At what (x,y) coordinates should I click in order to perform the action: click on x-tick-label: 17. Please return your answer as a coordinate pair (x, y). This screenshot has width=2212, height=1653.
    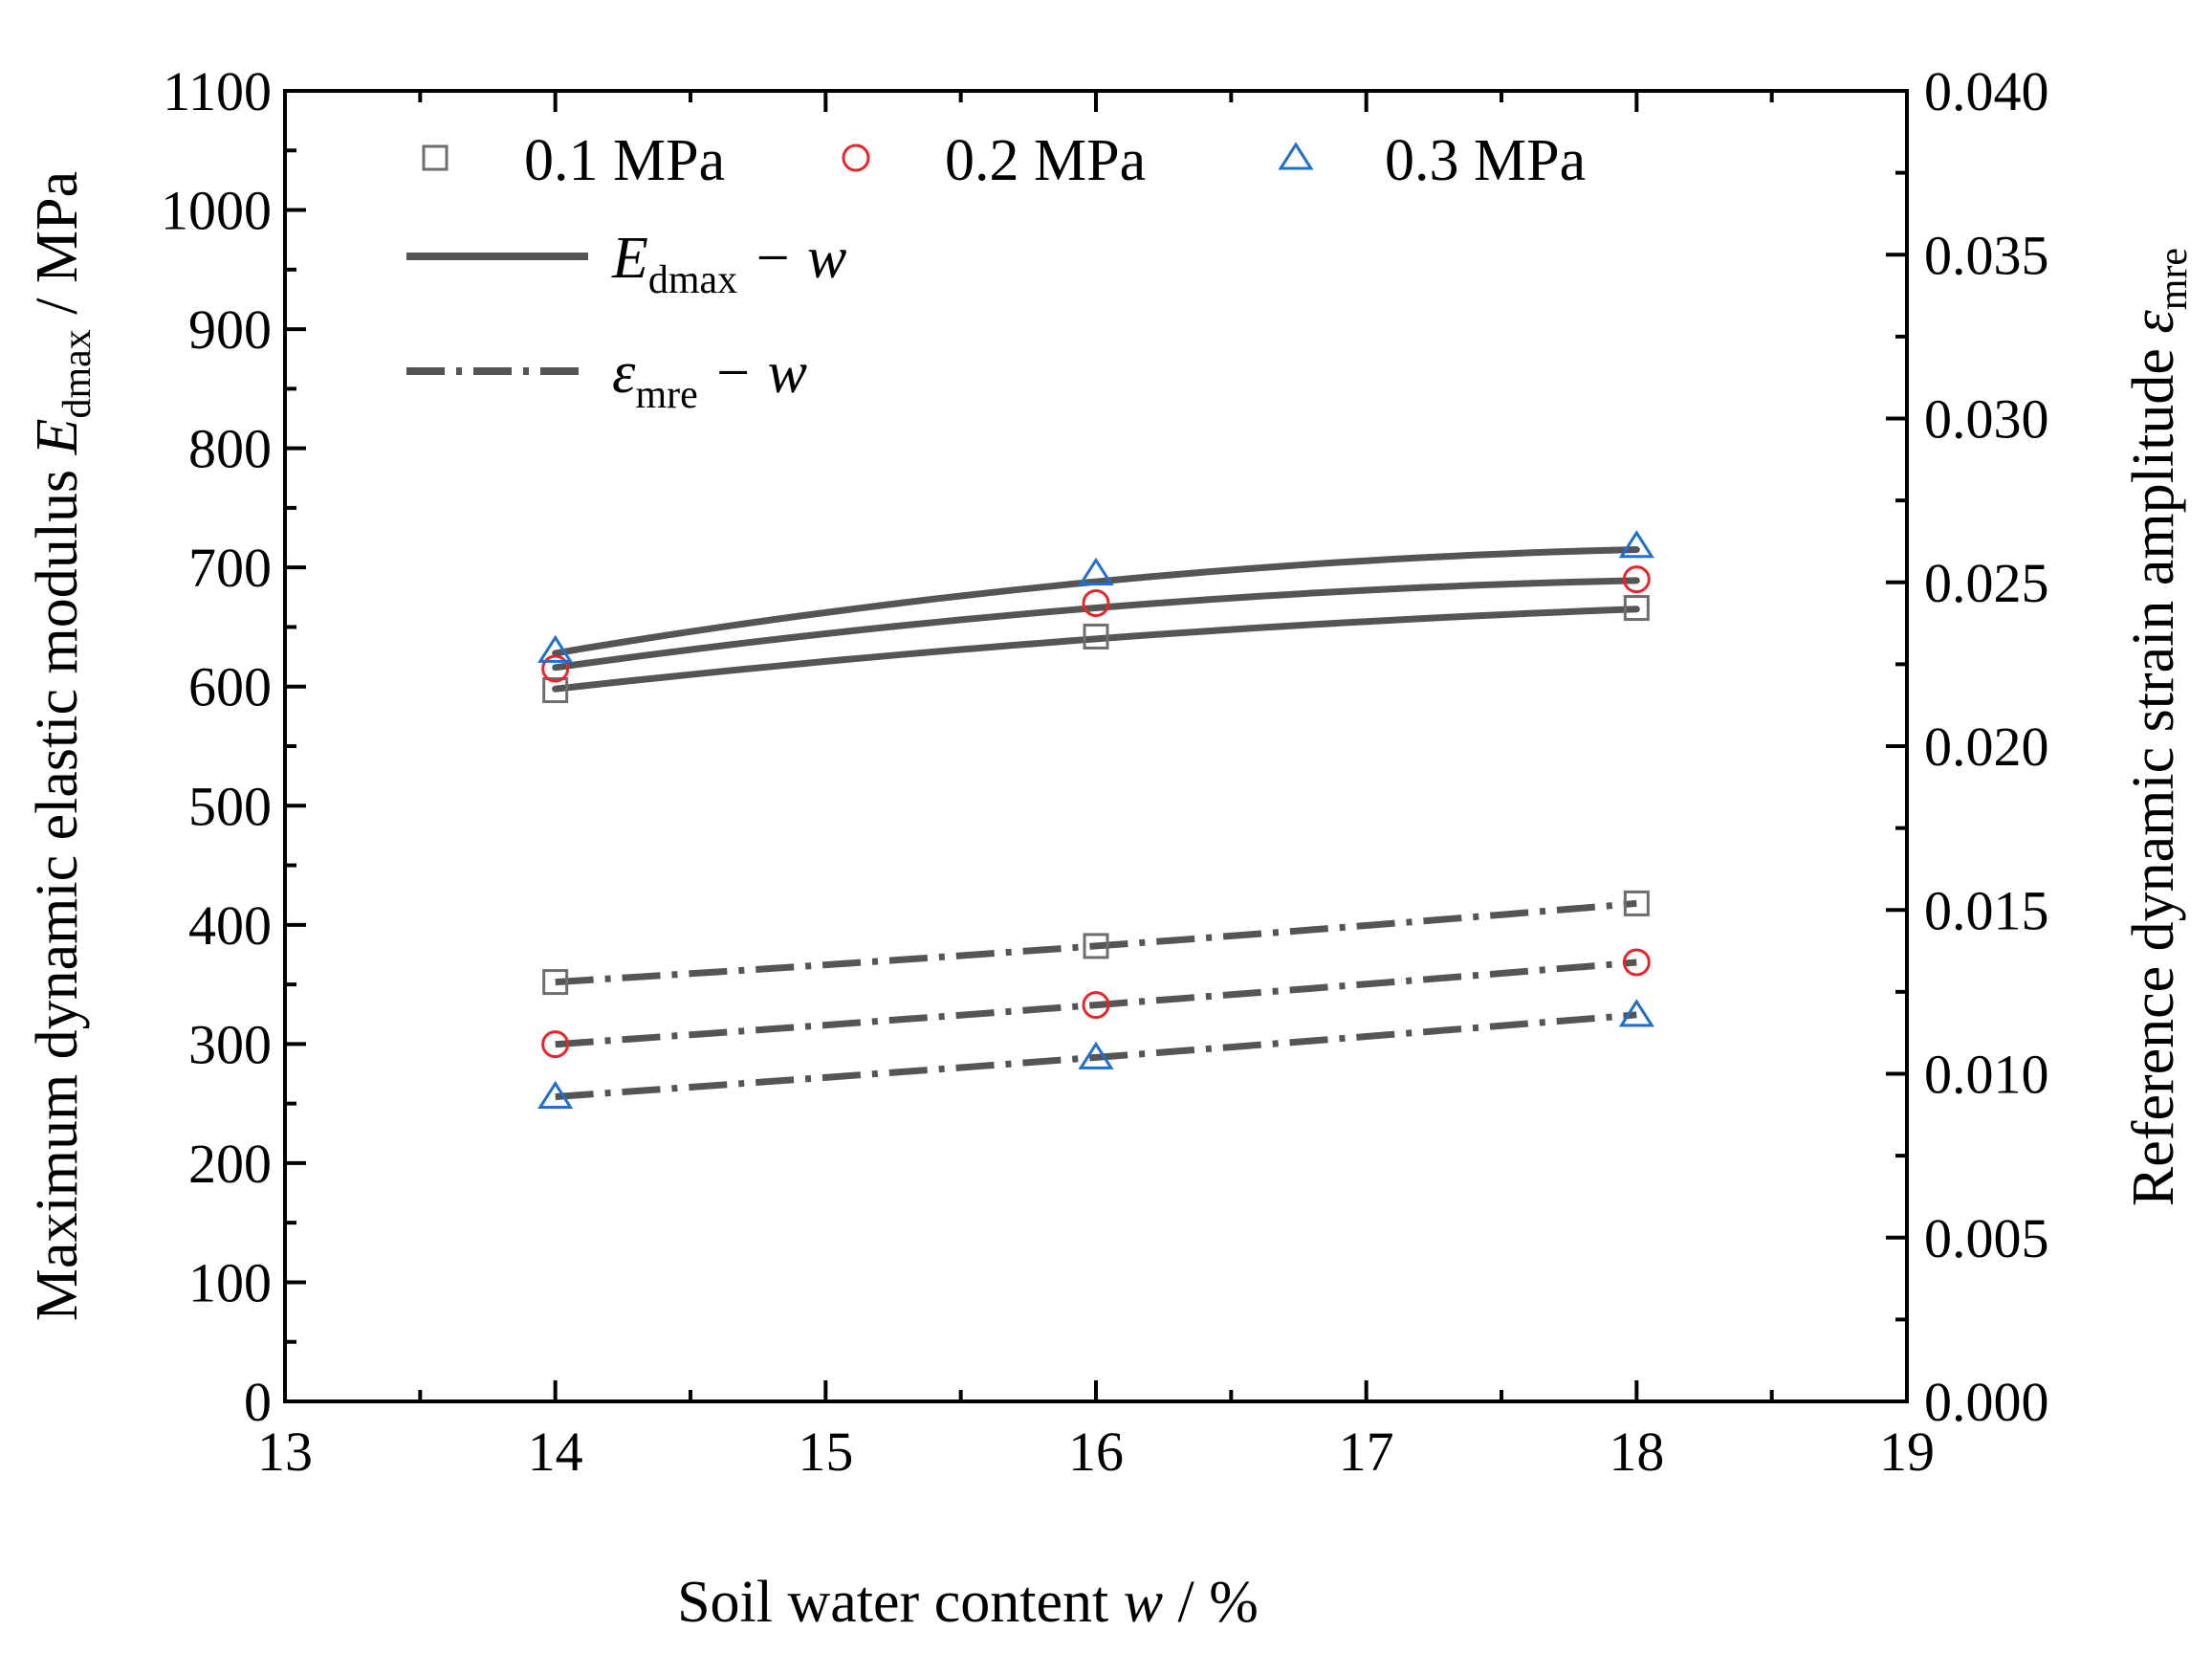
    Looking at the image, I should click on (1366, 1452).